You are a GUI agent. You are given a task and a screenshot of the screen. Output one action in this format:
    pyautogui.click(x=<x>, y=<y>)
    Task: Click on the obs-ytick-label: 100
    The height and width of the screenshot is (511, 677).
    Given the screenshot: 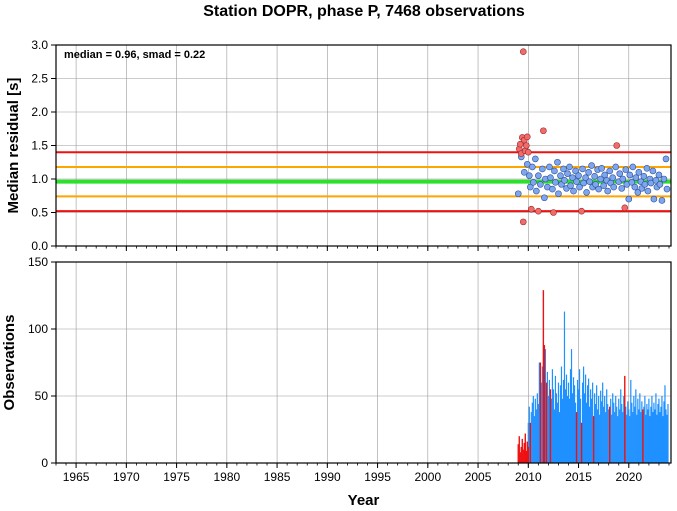 What is the action you would take?
    pyautogui.click(x=38, y=329)
    